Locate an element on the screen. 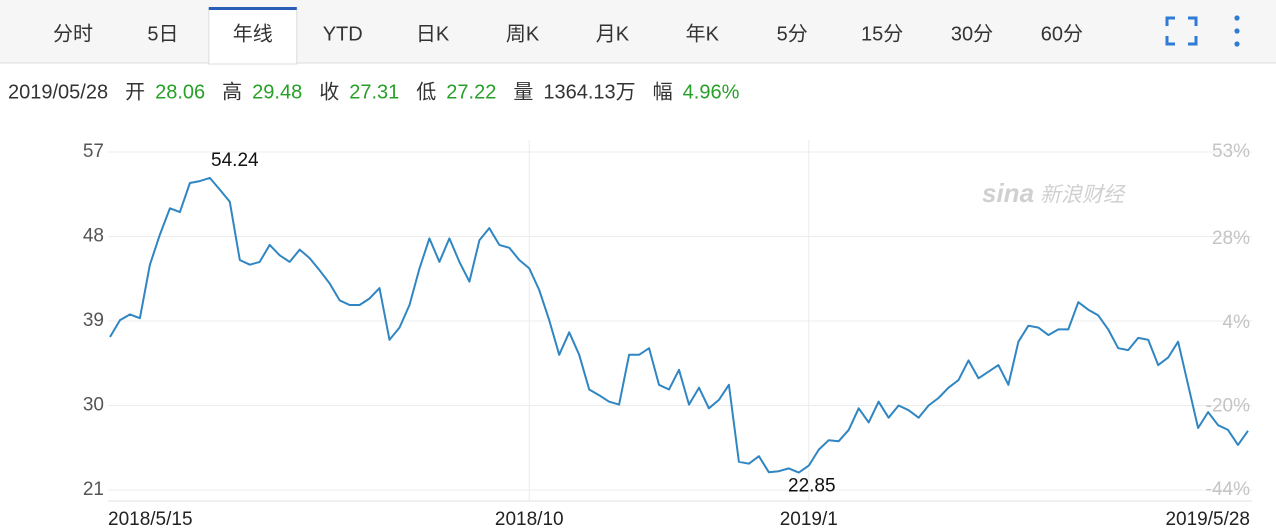 The width and height of the screenshot is (1276, 532). y2-tick-label: 53% is located at coordinates (1231, 151).